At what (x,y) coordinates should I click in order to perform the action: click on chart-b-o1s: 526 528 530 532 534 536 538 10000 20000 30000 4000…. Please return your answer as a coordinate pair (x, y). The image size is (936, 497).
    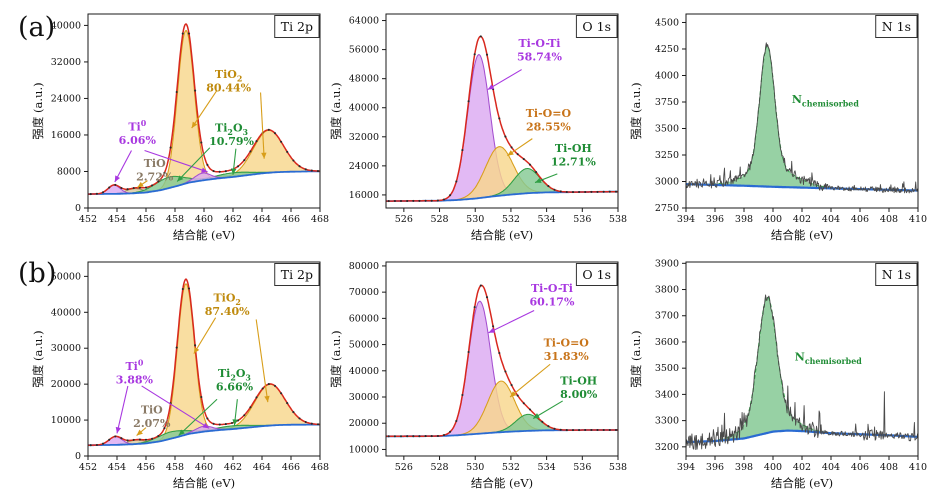
    Looking at the image, I should click on (478, 375).